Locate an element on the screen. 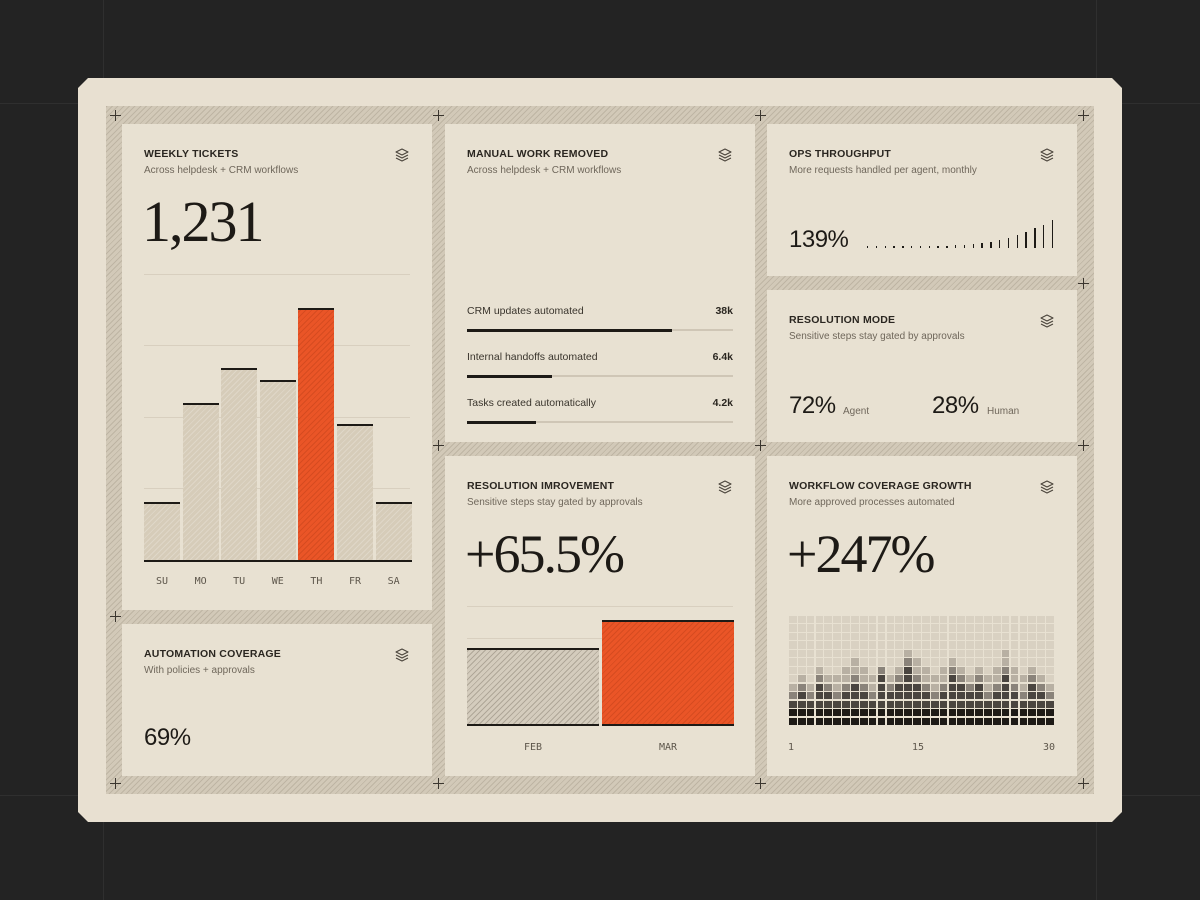  bar-tu is located at coordinates (239, 464).